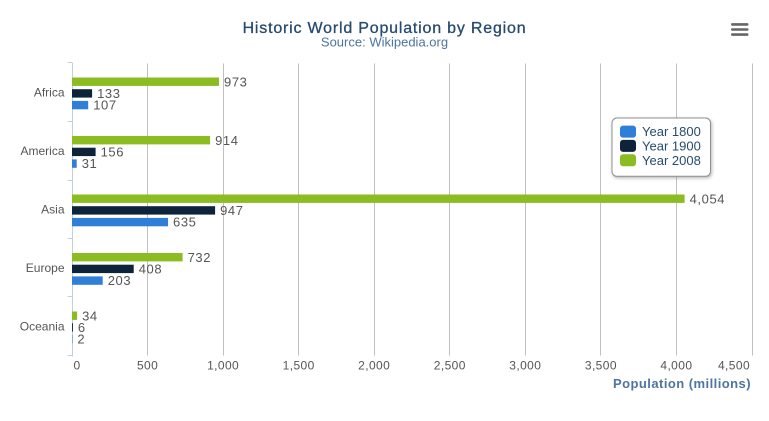 The image size is (769, 421). I want to click on svg-text: 947, so click(232, 210).